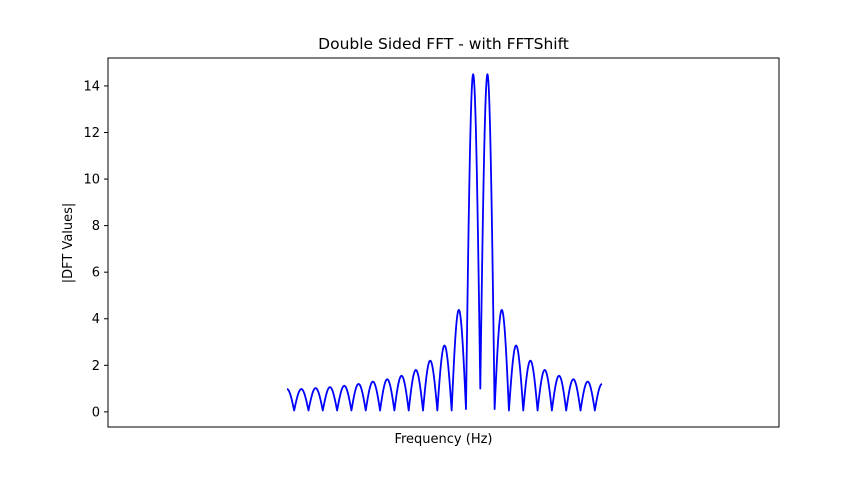  I want to click on x-axis-label: Frequency (Hz), so click(443, 439).